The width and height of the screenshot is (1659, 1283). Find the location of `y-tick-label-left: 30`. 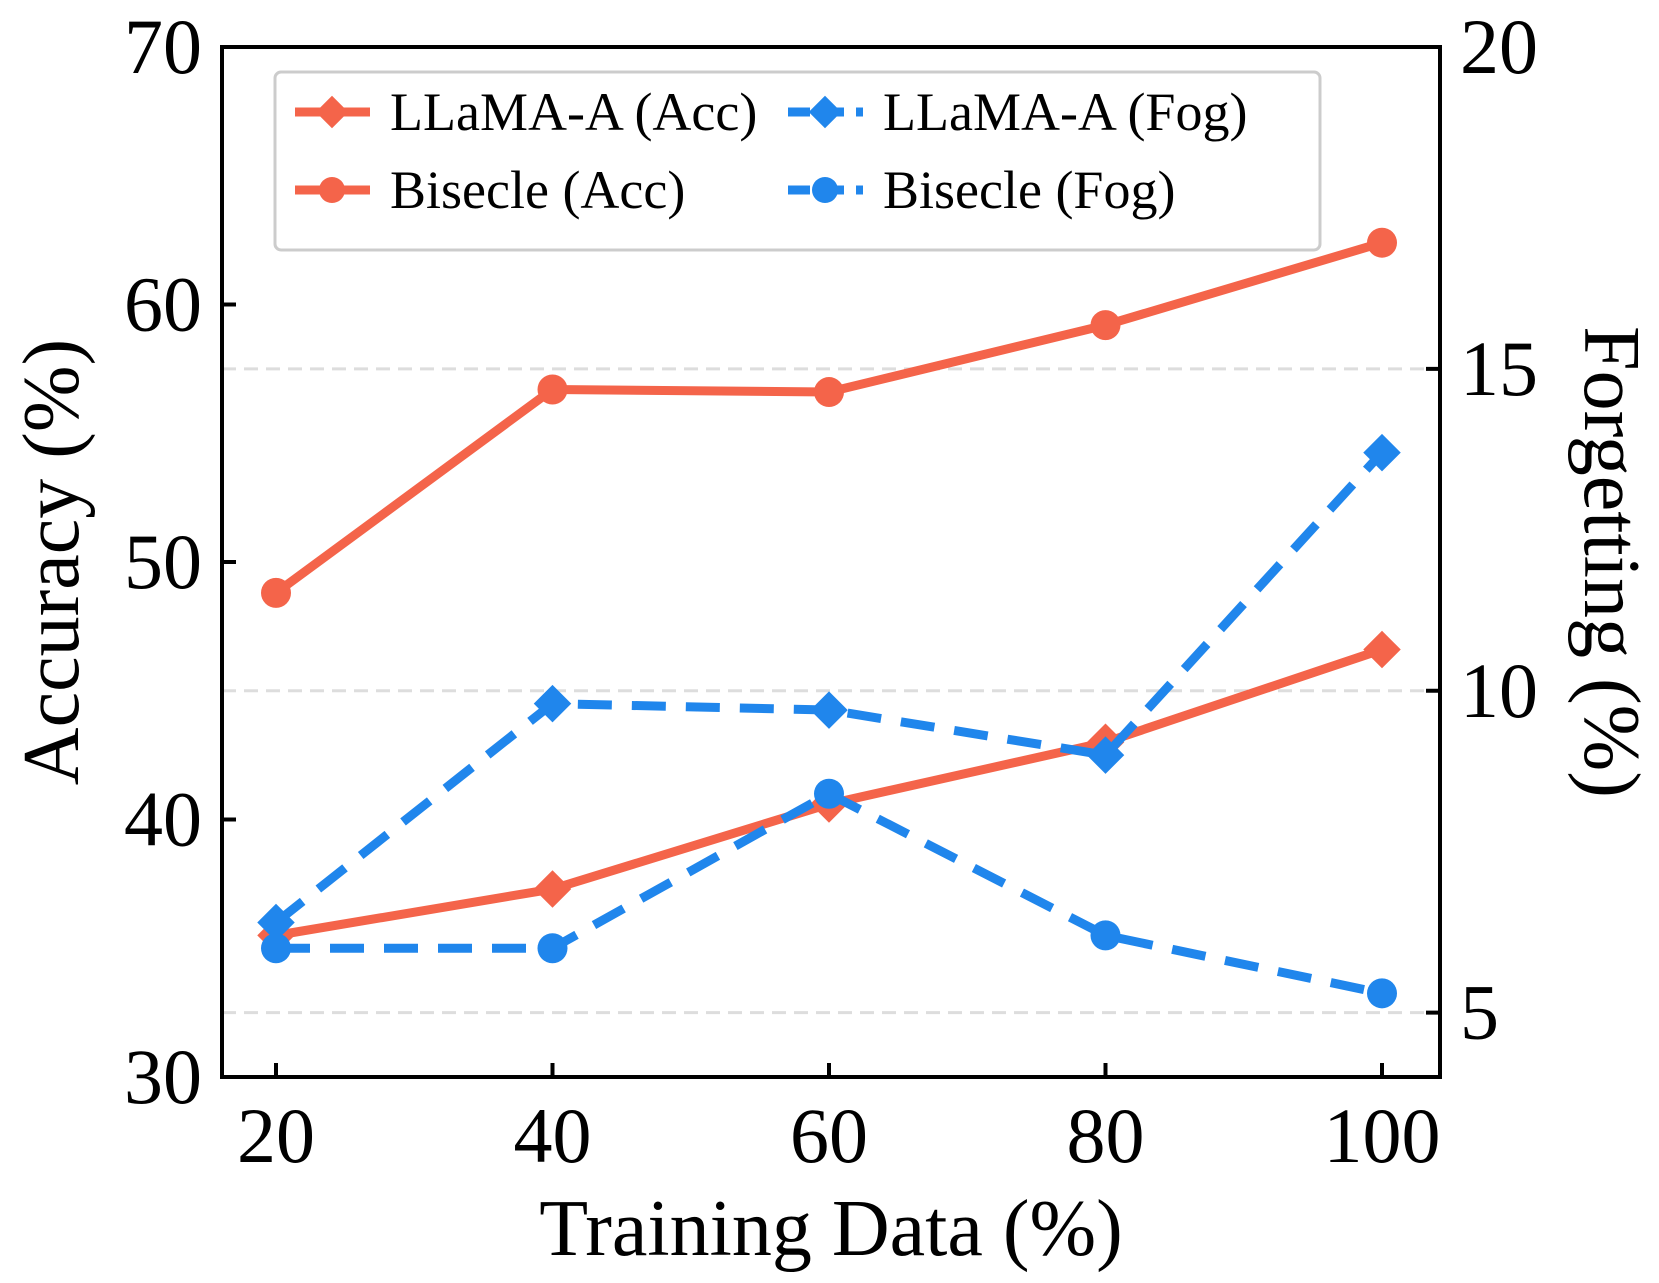

y-tick-label-left: 30 is located at coordinates (163, 1076).